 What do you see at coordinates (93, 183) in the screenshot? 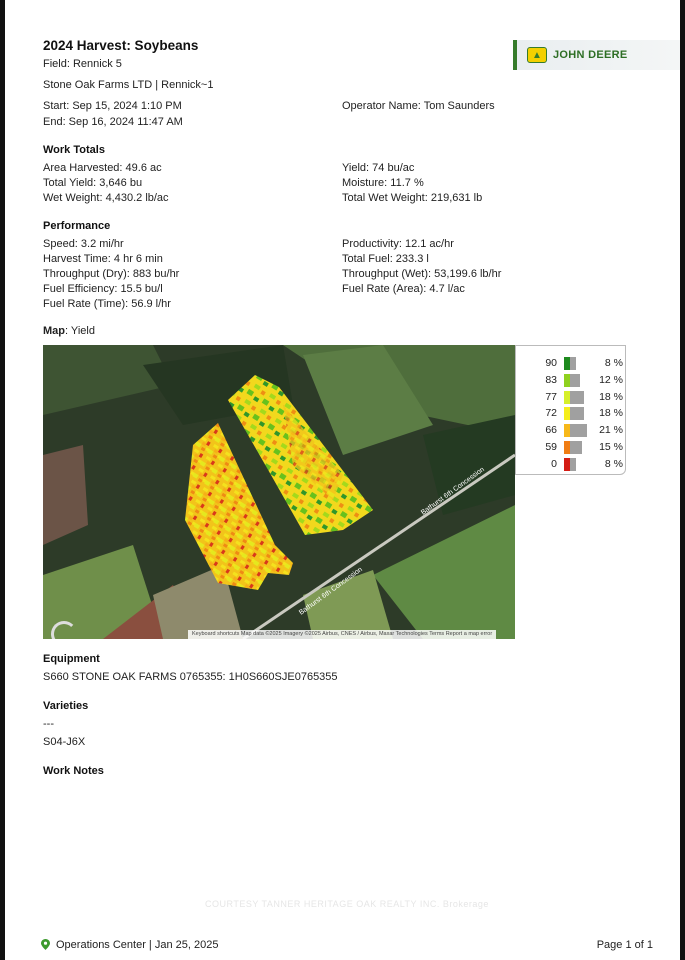
I see `work-total-item: Total Yield: 3,646 bu` at bounding box center [93, 183].